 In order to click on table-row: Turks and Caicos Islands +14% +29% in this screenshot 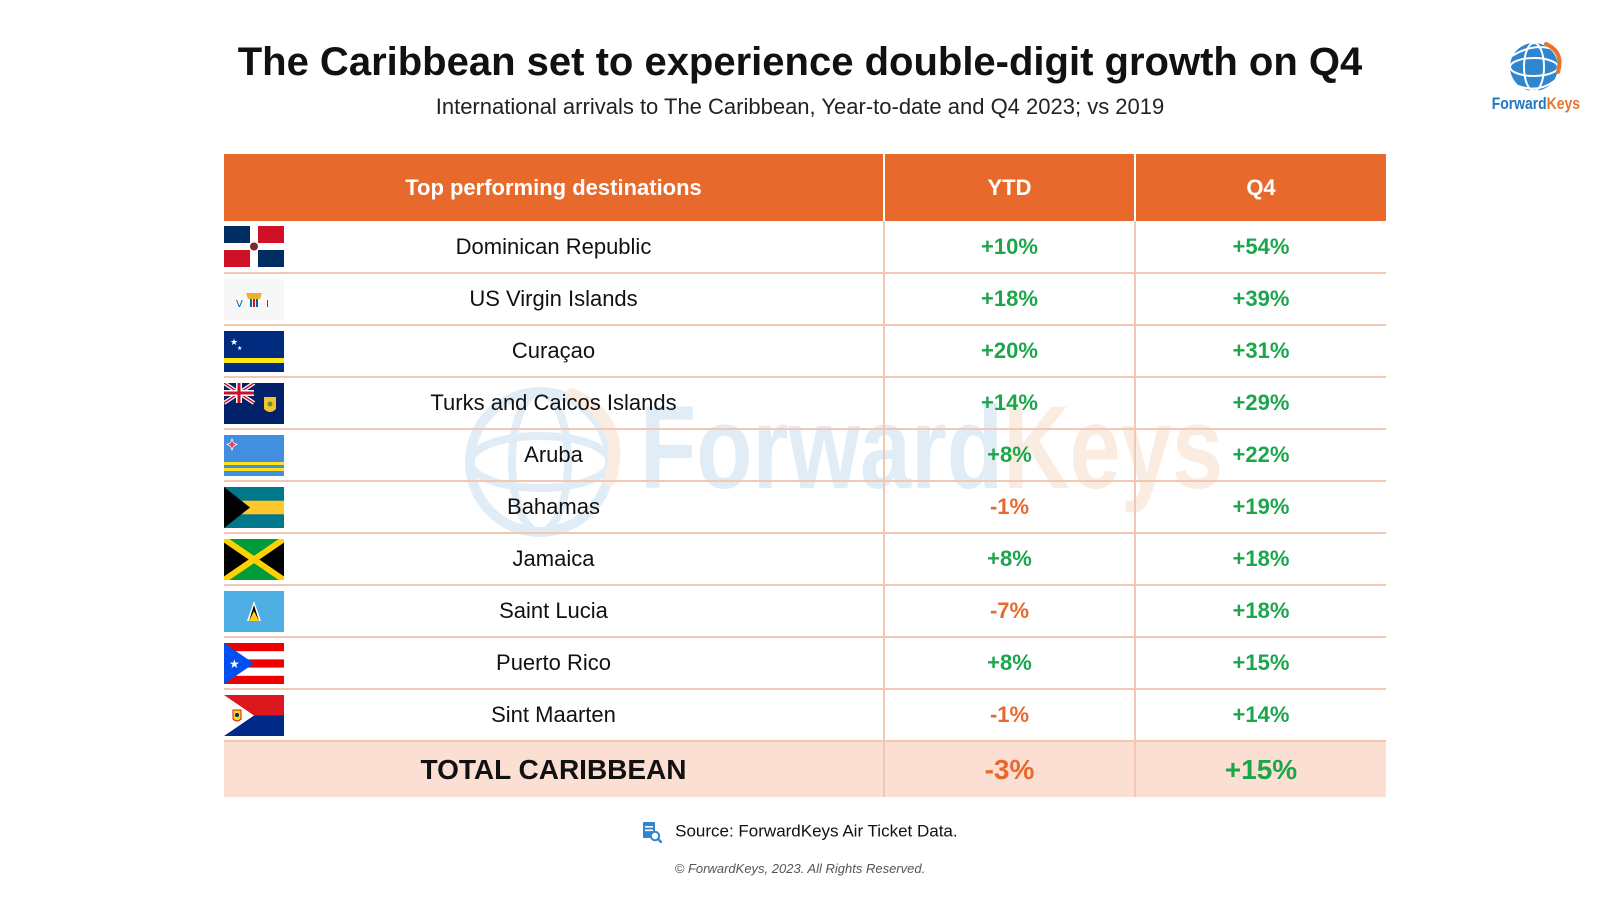, I will do `click(805, 403)`.